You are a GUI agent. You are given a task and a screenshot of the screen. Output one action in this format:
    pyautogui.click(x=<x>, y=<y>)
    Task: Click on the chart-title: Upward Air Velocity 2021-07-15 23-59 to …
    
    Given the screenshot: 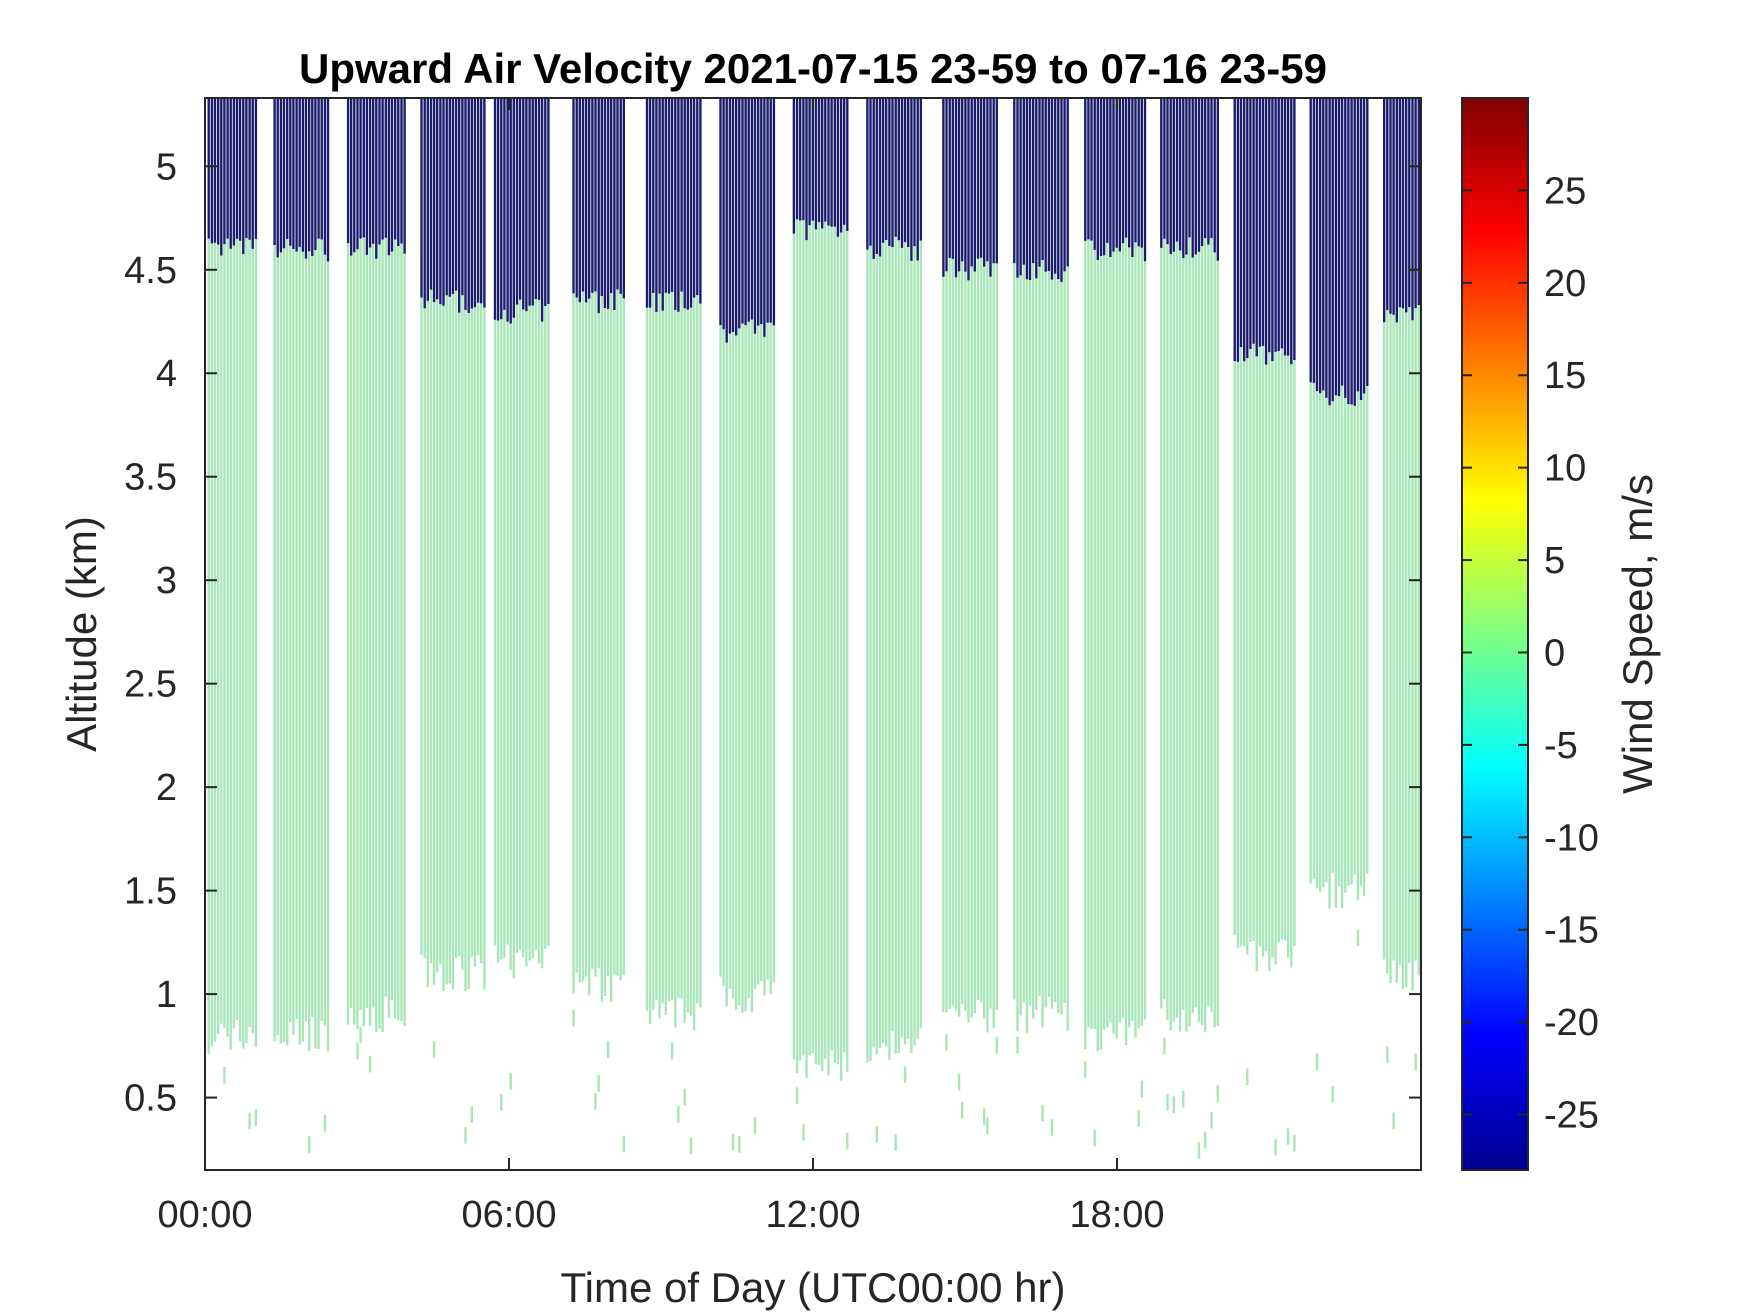 What is the action you would take?
    pyautogui.click(x=813, y=68)
    